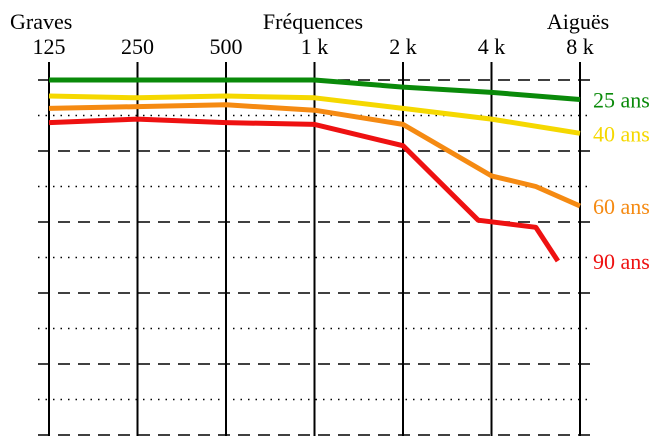  What do you see at coordinates (313, 21) in the screenshot?
I see `chart-title: Fréquences` at bounding box center [313, 21].